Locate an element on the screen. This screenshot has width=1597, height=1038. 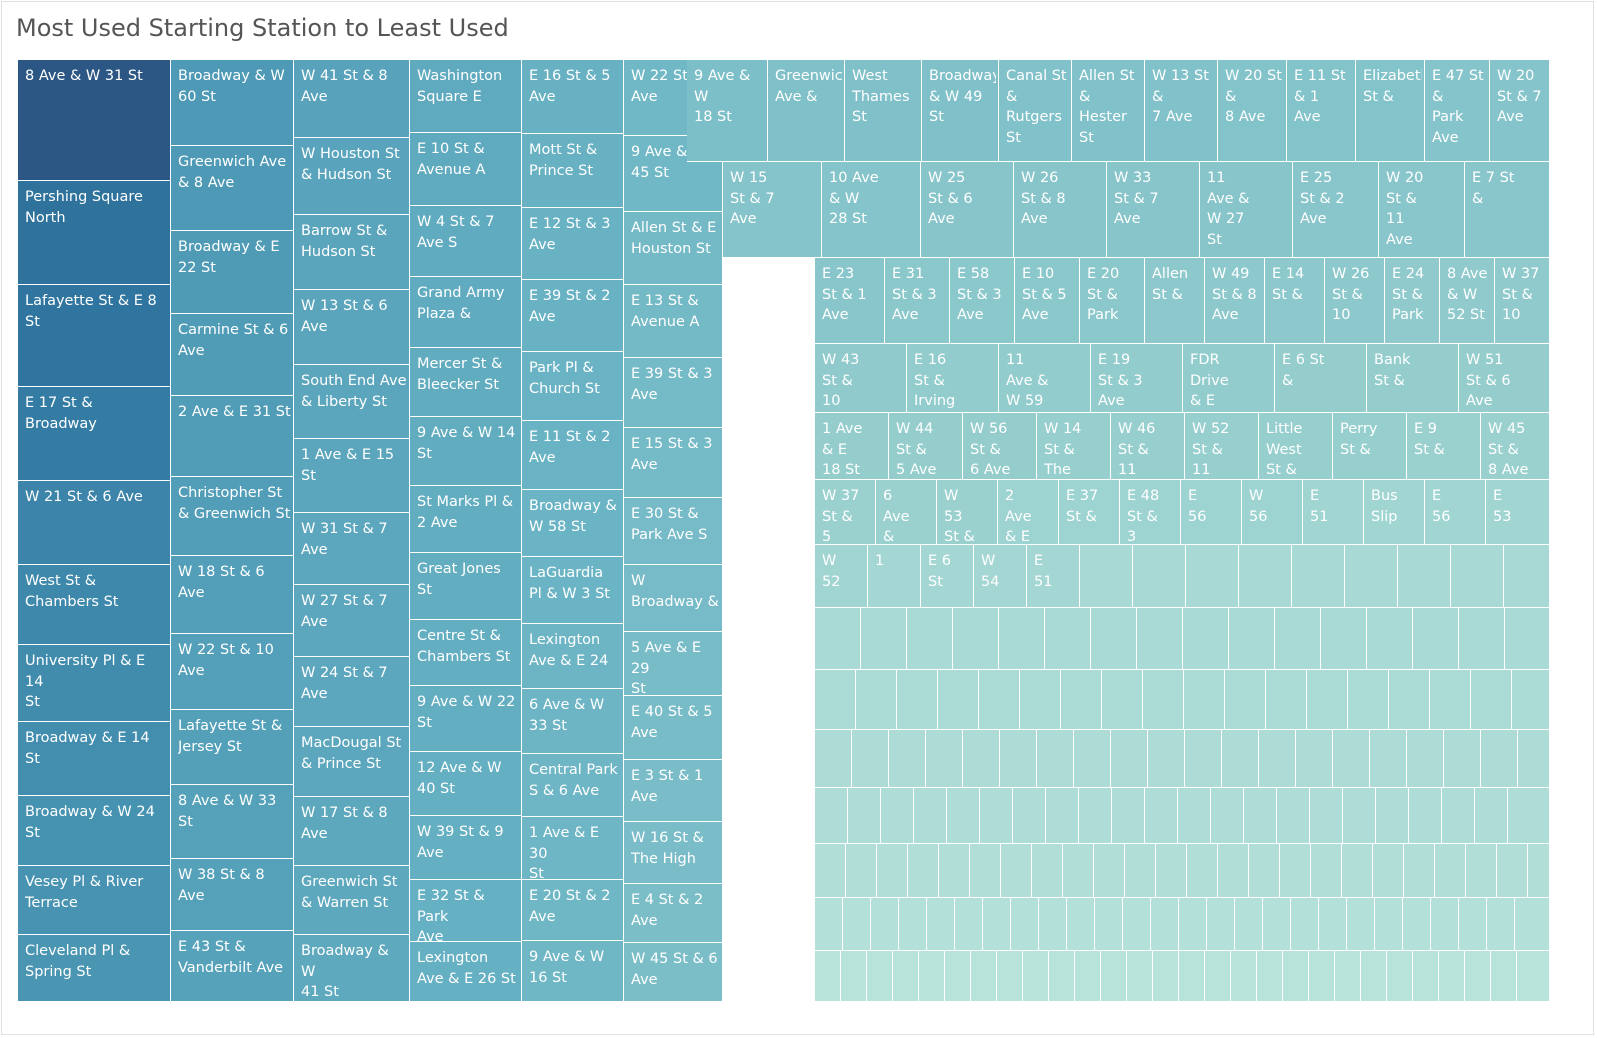
treemap-cell: West Thames St is located at coordinates (883, 111).